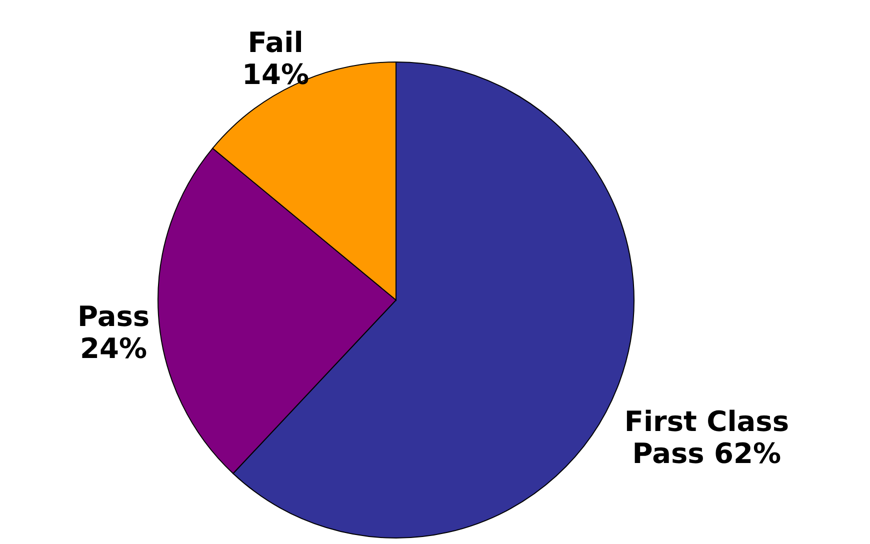  Describe the element at coordinates (707, 437) in the screenshot. I see `slice-label: First Class Pass 62%` at that location.